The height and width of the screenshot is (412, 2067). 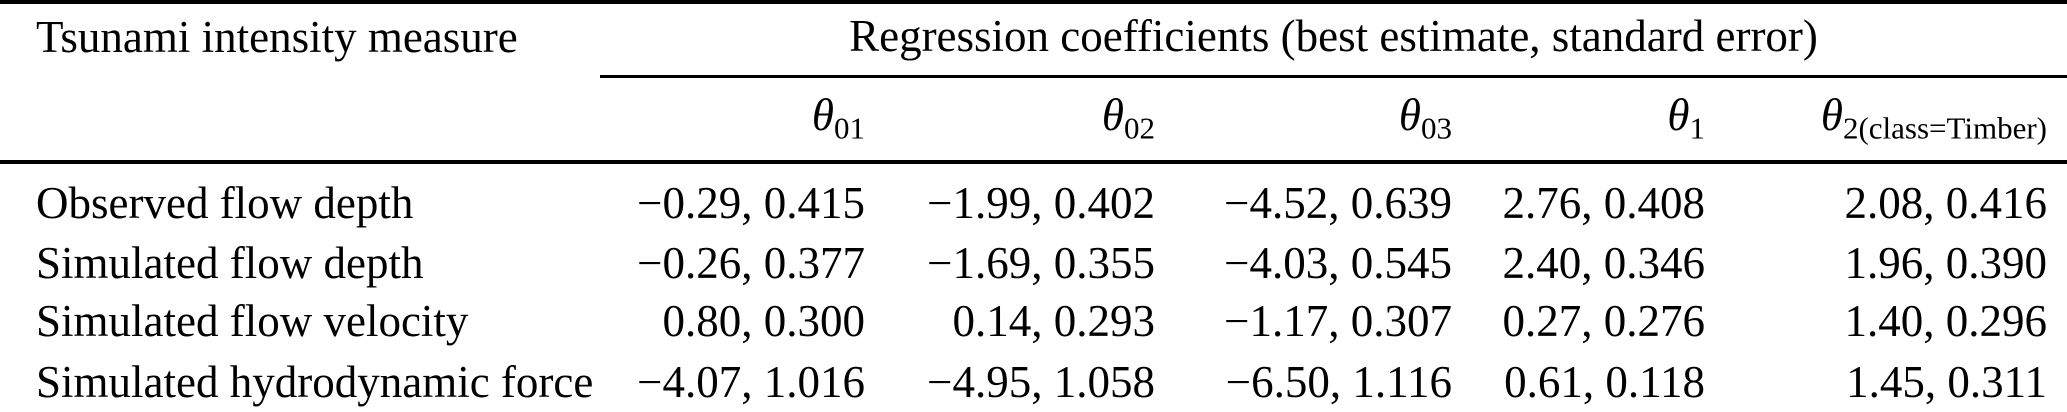 What do you see at coordinates (1604, 381) in the screenshot?
I see `value-cell: 0.61, 0.118` at bounding box center [1604, 381].